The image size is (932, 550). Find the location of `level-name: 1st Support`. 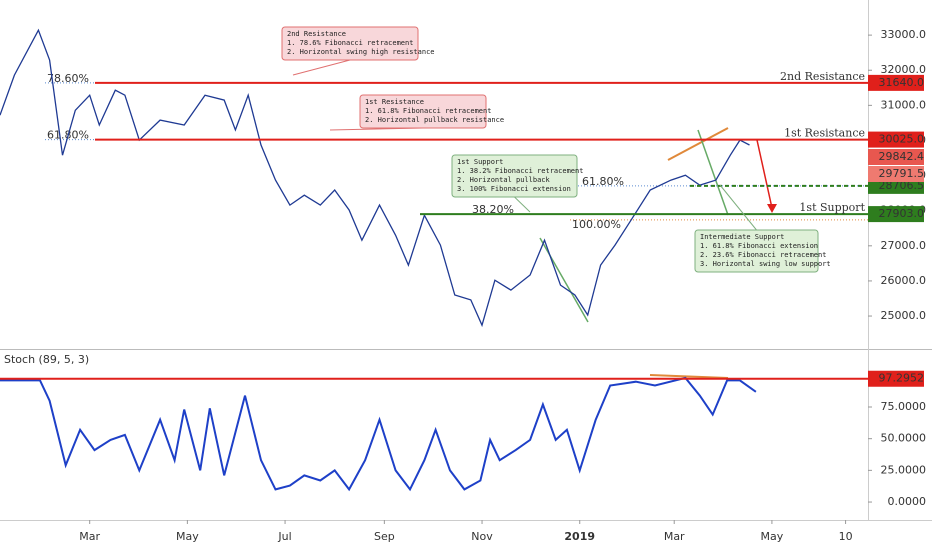

level-name: 1st Support is located at coordinates (832, 207).